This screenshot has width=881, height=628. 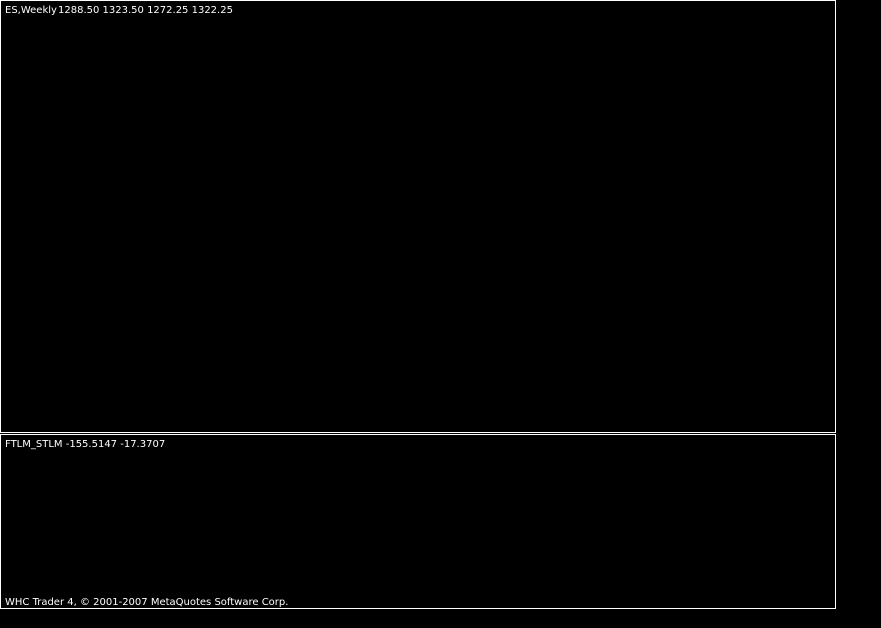 What do you see at coordinates (145, 10) in the screenshot?
I see `ohlc-info: 1288.50 1323.50 1272.25 1322.25` at bounding box center [145, 10].